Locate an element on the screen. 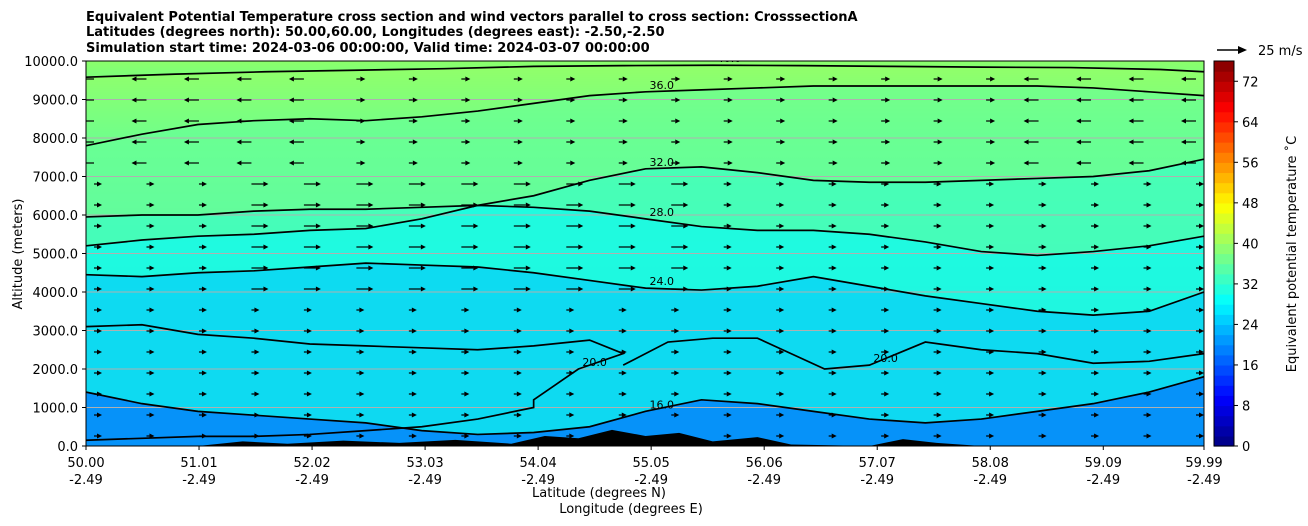 This screenshot has height=526, width=1308. contour-label: 28.0 is located at coordinates (662, 212).